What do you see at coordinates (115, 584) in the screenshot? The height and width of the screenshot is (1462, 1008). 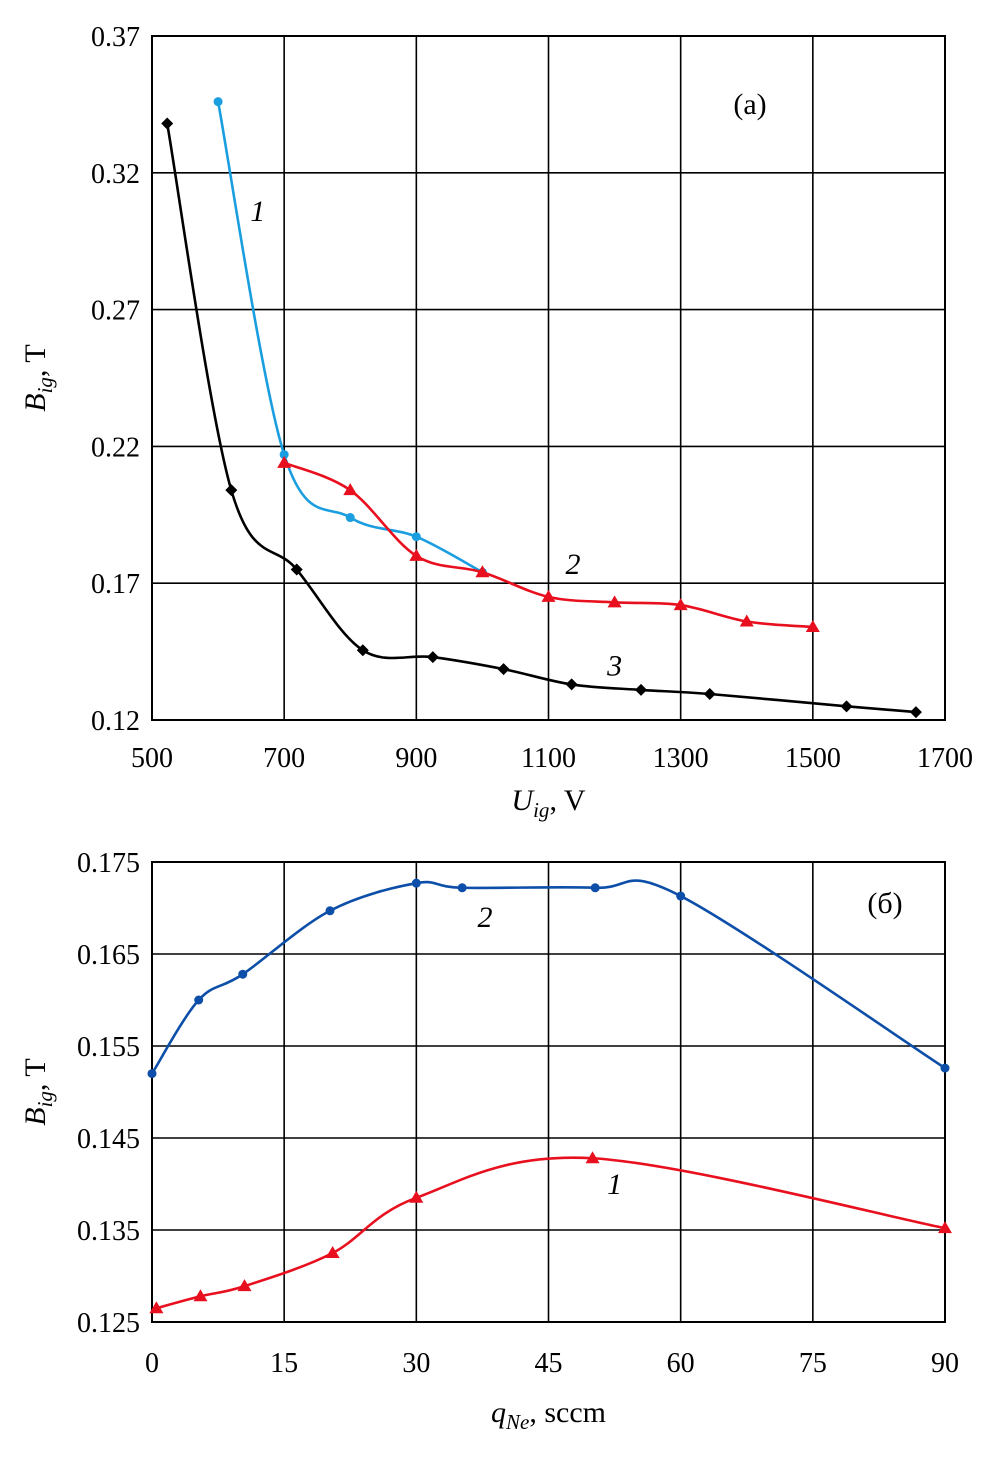 I see `y-tick-label: 0.17` at bounding box center [115, 584].